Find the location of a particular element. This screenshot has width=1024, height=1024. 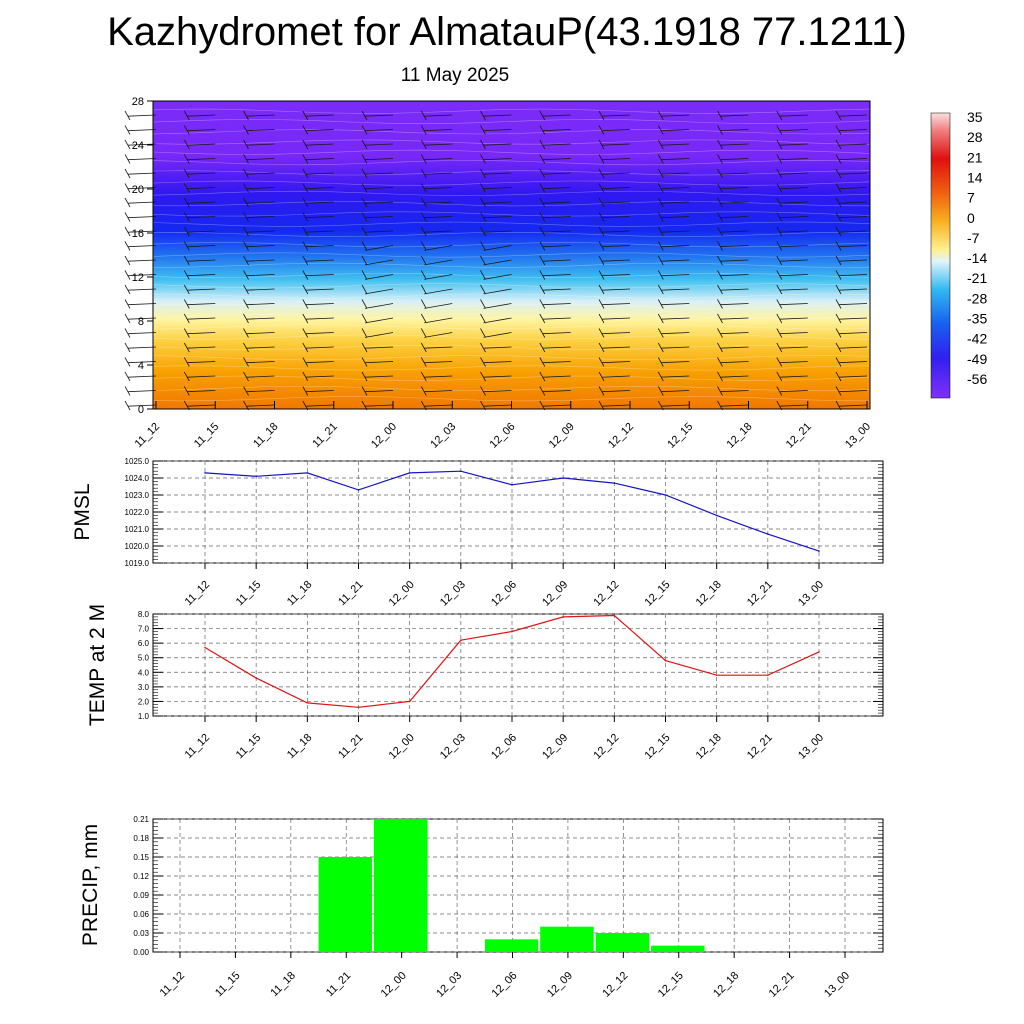

x-tick-label: 12_03 is located at coordinates (453, 594).